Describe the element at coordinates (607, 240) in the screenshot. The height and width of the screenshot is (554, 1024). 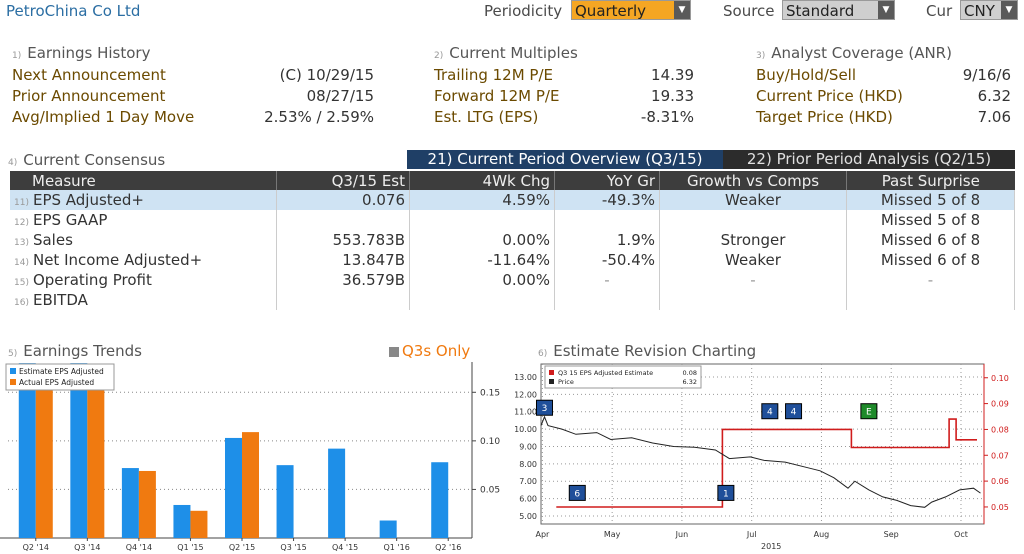
I see `yoy-cell: 1.9%` at that location.